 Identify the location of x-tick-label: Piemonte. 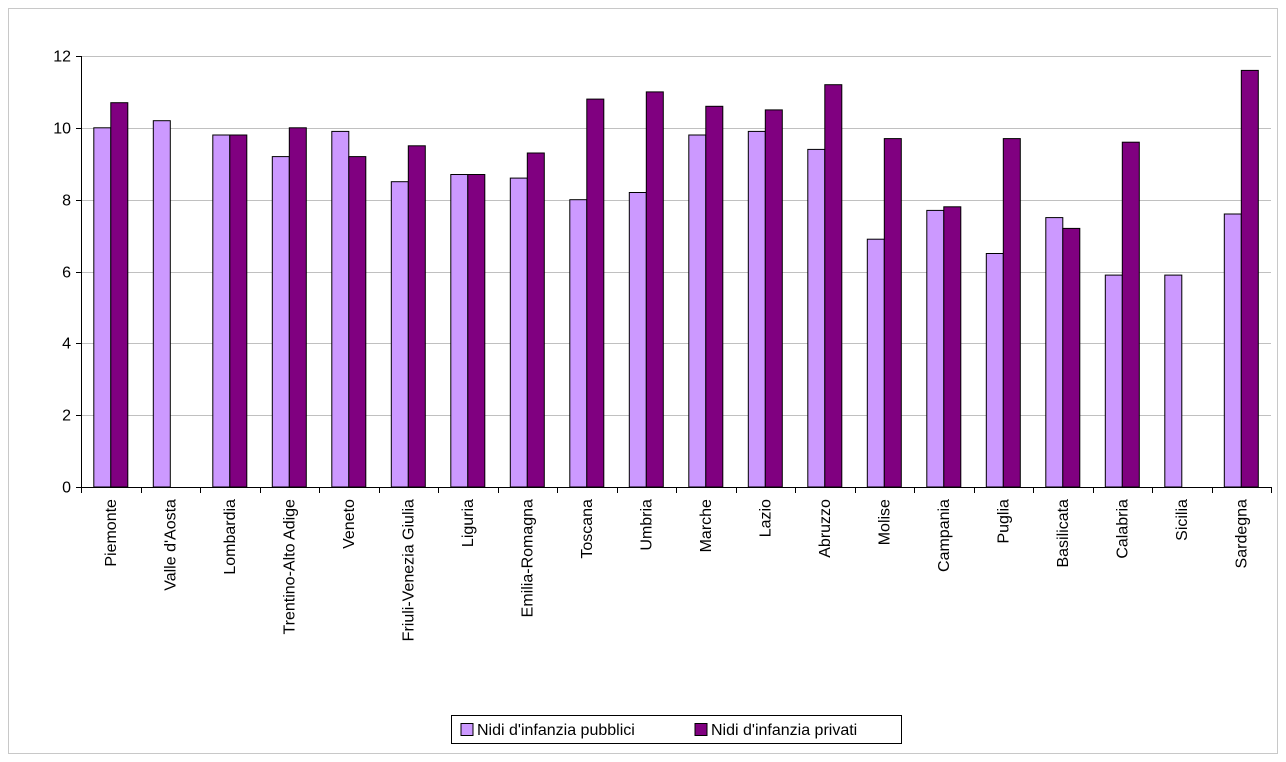
(111, 533).